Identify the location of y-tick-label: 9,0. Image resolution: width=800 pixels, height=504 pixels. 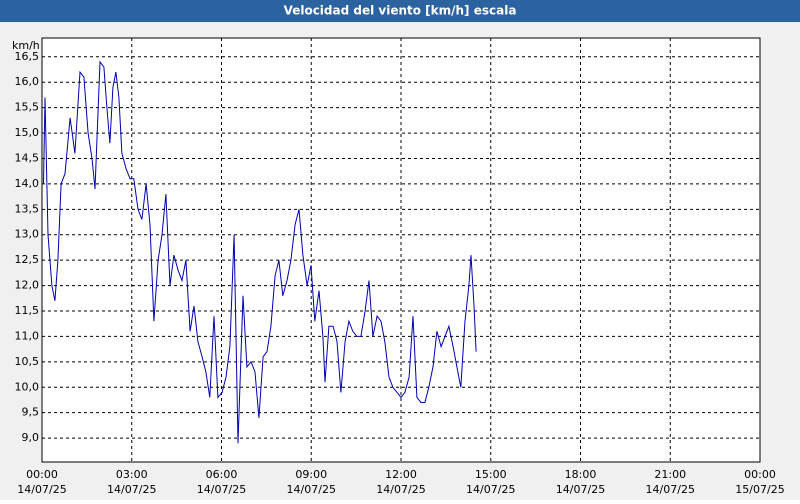
(31, 437).